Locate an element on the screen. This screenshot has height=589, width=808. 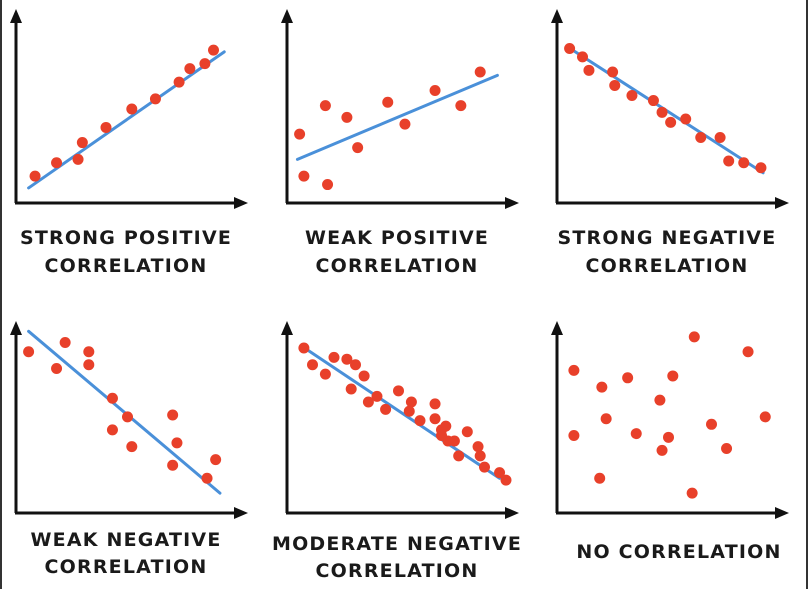
chart-panel-3: STRONG NEGATIVE CORRELATION is located at coordinates (670, 143).